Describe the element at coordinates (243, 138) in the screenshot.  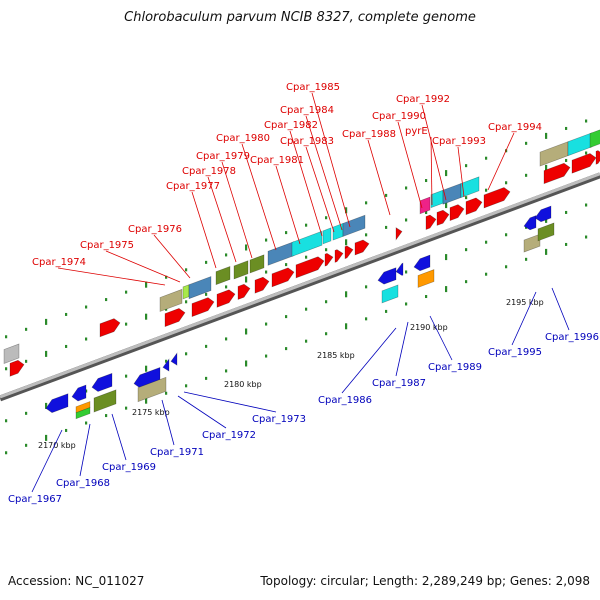
I see `gene-label-top: Cpar_1980` at that location.